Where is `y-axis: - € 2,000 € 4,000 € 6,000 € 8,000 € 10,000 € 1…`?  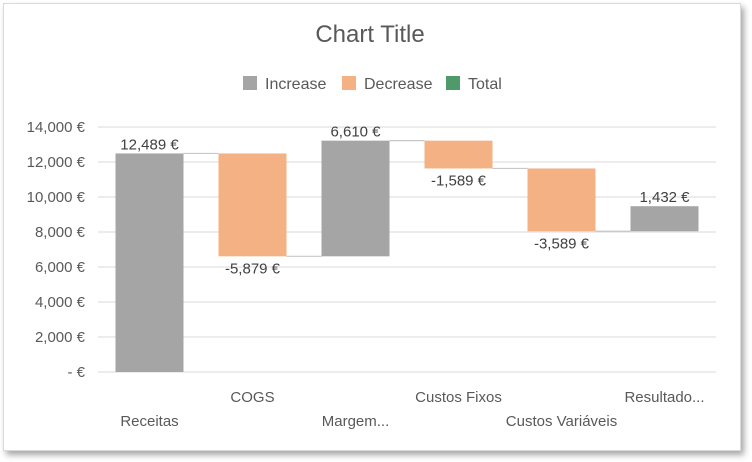 y-axis: - € 2,000 € 4,000 € 6,000 € 8,000 € 10,000 € 1… is located at coordinates (56, 250).